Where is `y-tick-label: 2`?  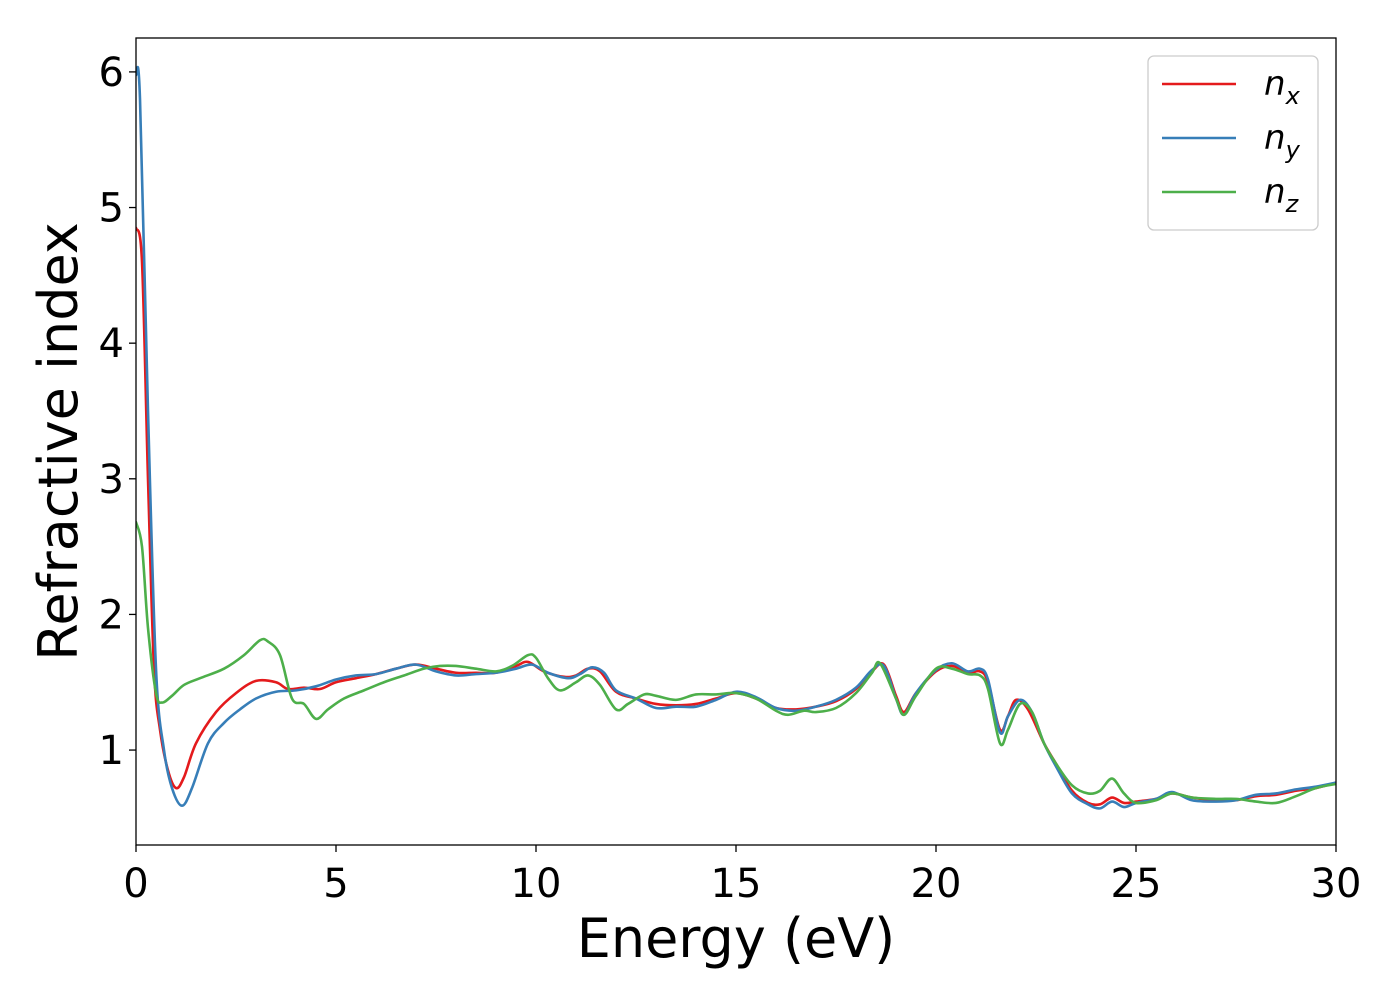 y-tick-label: 2 is located at coordinates (111, 615).